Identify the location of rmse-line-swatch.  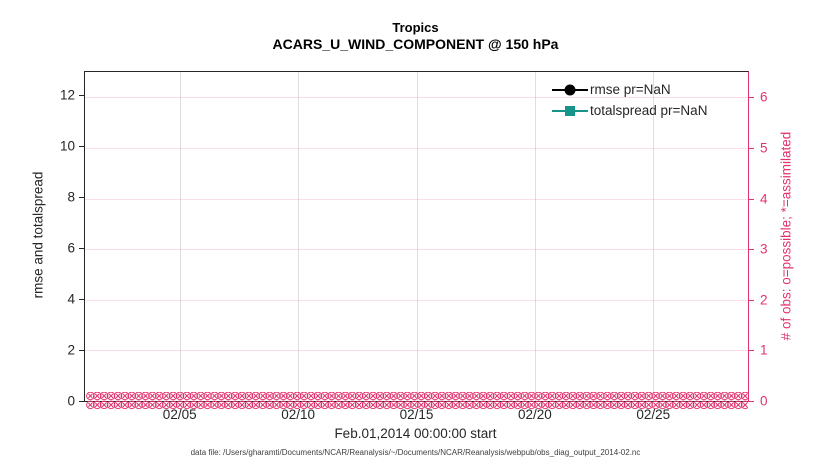
(570, 90).